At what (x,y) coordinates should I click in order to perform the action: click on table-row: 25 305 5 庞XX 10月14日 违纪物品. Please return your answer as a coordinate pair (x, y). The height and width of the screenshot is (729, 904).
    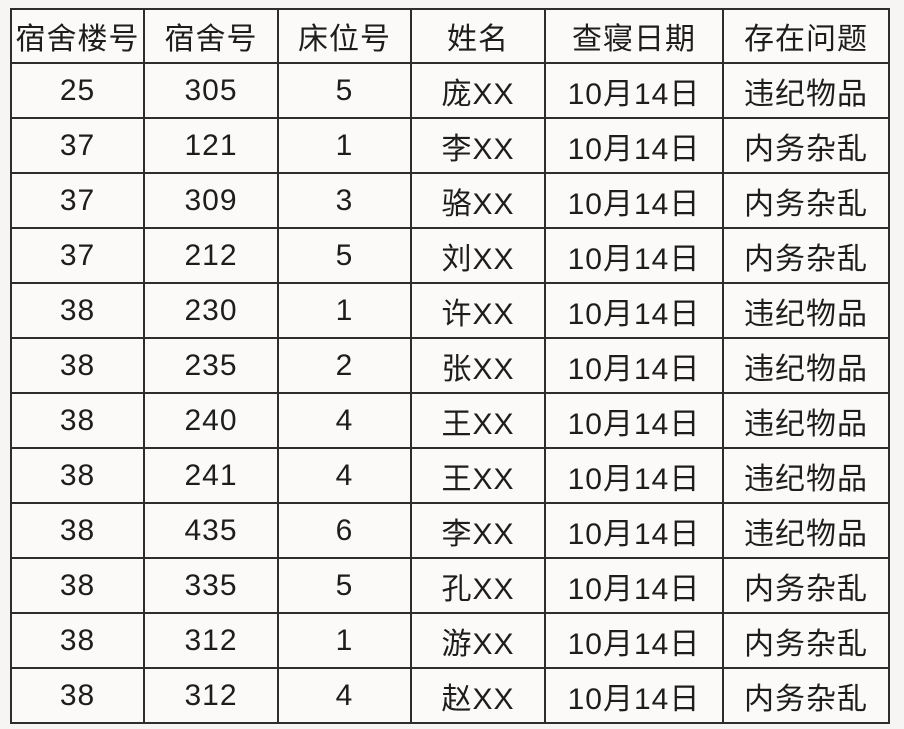
    Looking at the image, I should click on (450, 90).